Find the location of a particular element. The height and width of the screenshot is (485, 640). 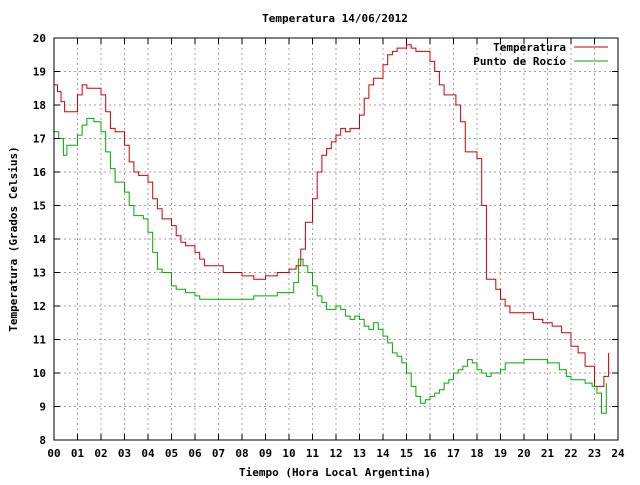

x-tick-label: 17 is located at coordinates (453, 453).